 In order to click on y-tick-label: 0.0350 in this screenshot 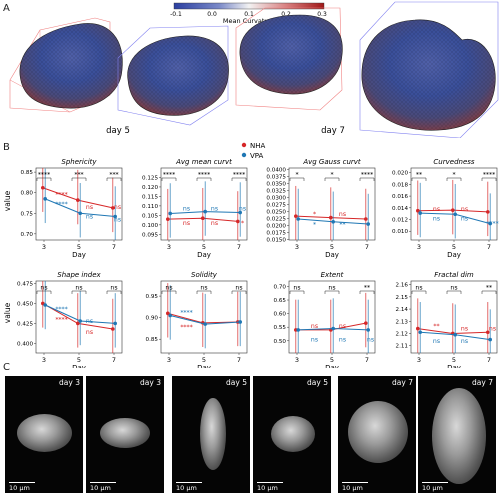, I will do `click(276, 184)`.